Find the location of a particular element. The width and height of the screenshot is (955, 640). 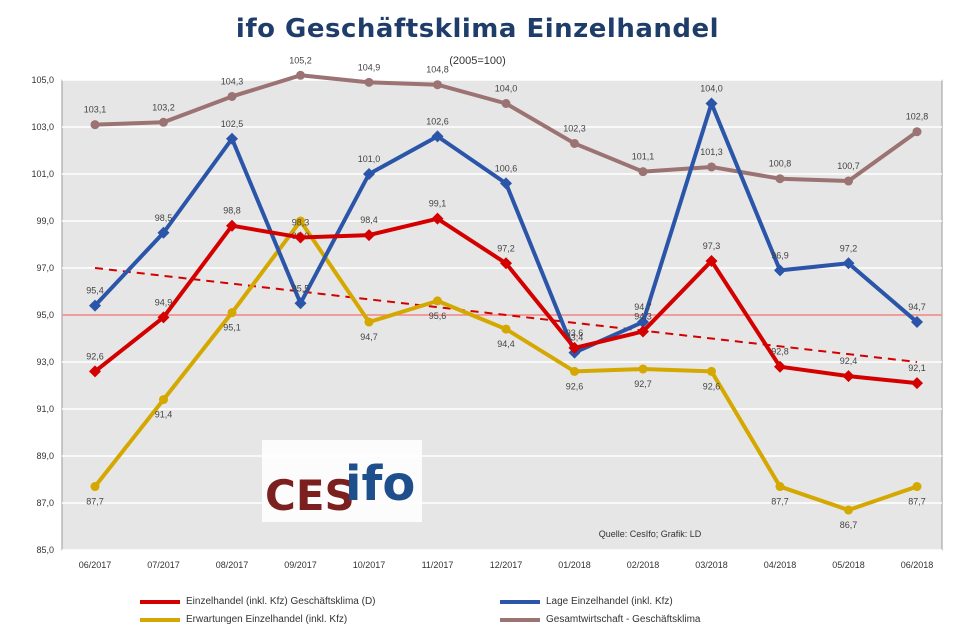

data-label-einzelhandel: 98,4 is located at coordinates (369, 220).